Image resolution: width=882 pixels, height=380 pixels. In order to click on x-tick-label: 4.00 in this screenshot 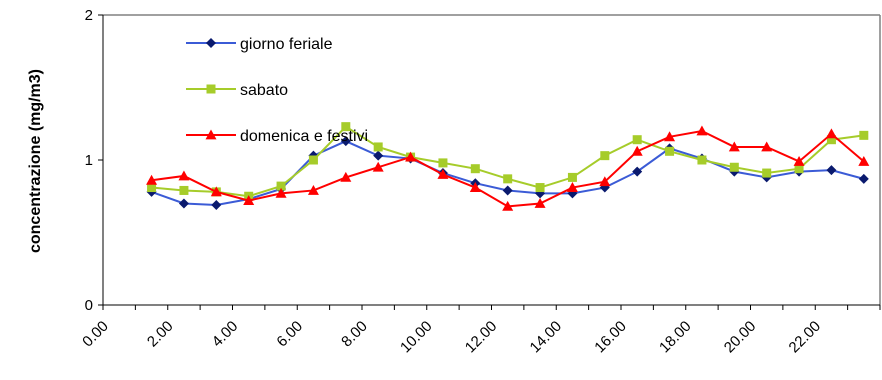, I will do `click(225, 334)`.